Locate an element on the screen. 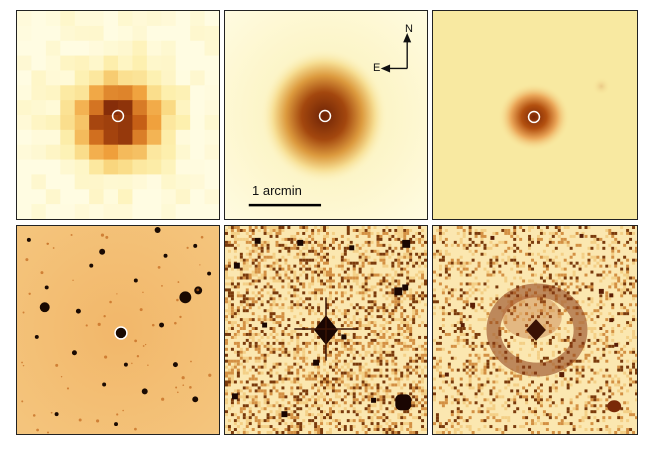  compass-east-label: E is located at coordinates (377, 68).